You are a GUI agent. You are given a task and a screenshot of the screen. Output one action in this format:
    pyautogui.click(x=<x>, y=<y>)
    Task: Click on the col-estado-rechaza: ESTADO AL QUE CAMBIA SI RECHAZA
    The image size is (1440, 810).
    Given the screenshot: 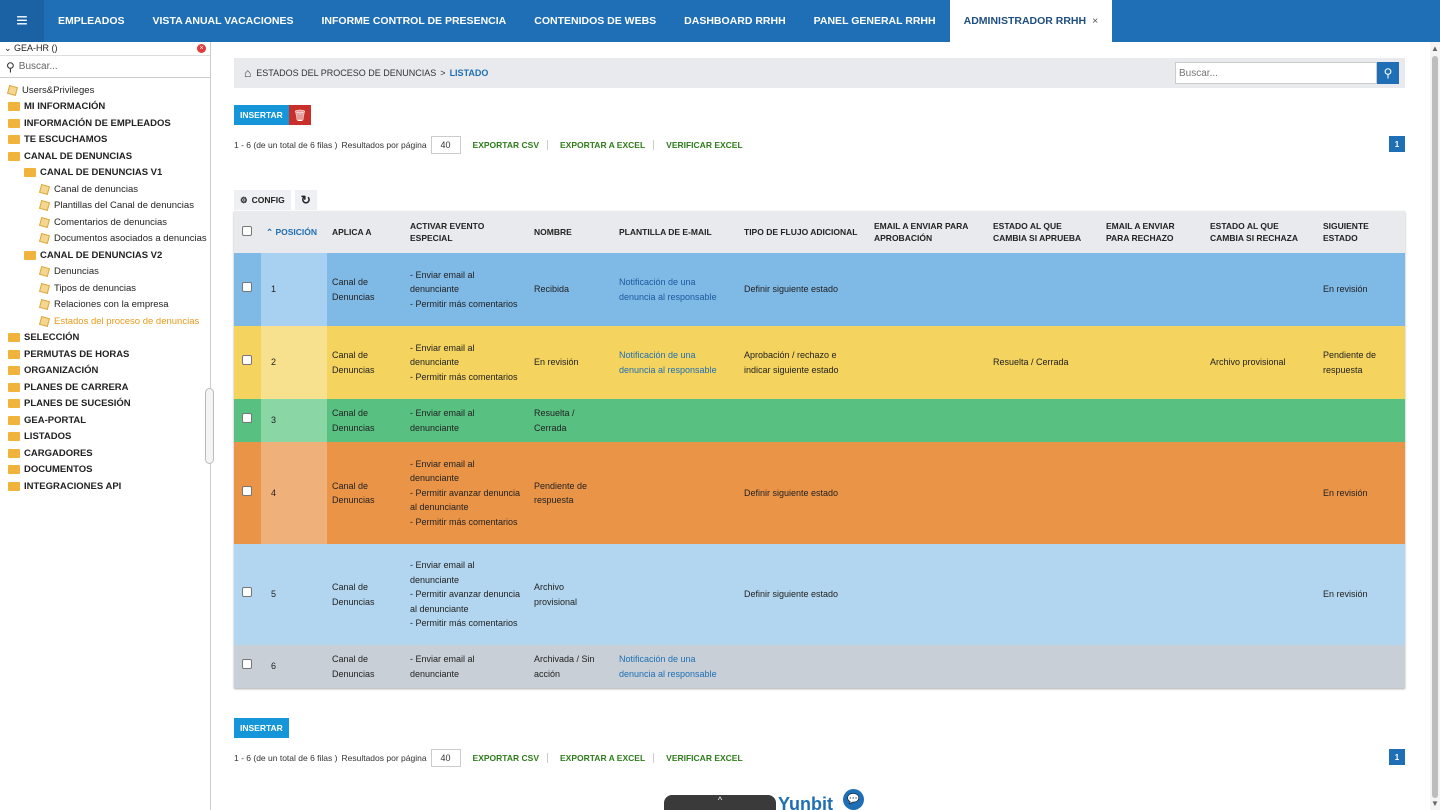 What is the action you would take?
    pyautogui.click(x=1261, y=232)
    